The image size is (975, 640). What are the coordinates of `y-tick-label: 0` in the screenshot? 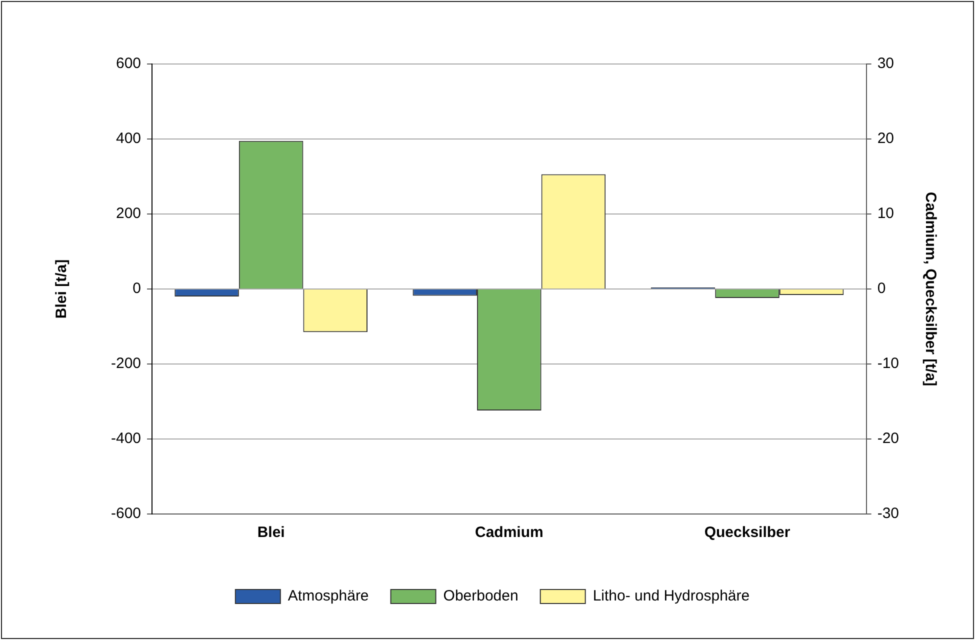 It's located at (137, 289).